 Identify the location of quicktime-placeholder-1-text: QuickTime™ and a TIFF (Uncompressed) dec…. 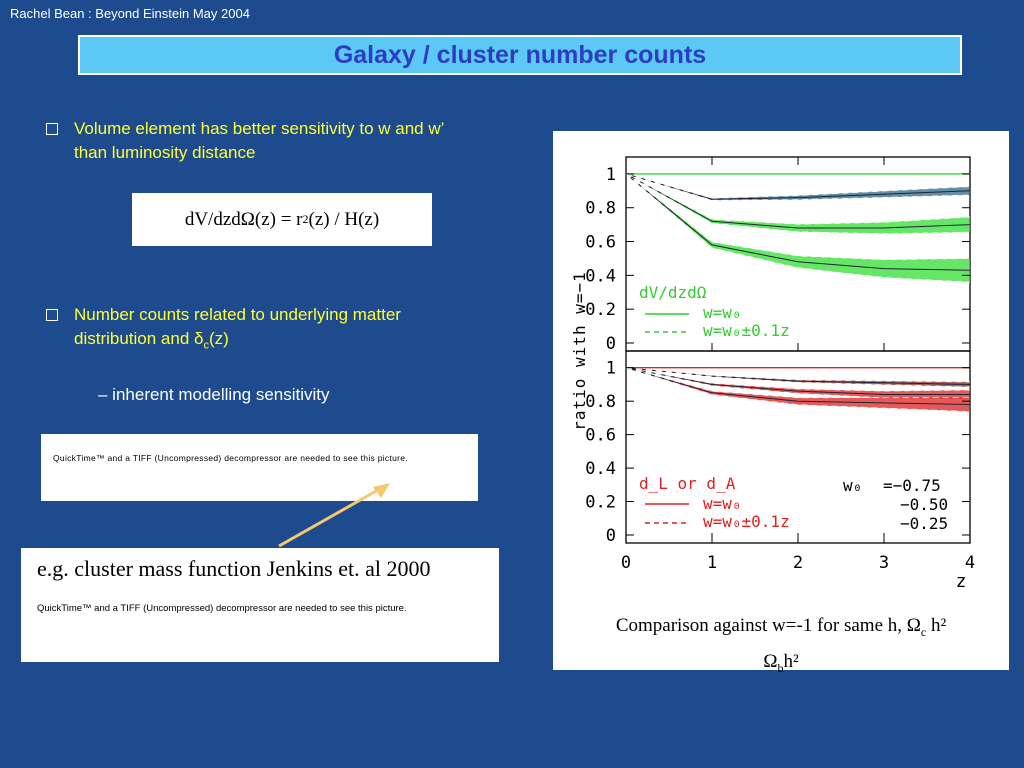
(230, 458).